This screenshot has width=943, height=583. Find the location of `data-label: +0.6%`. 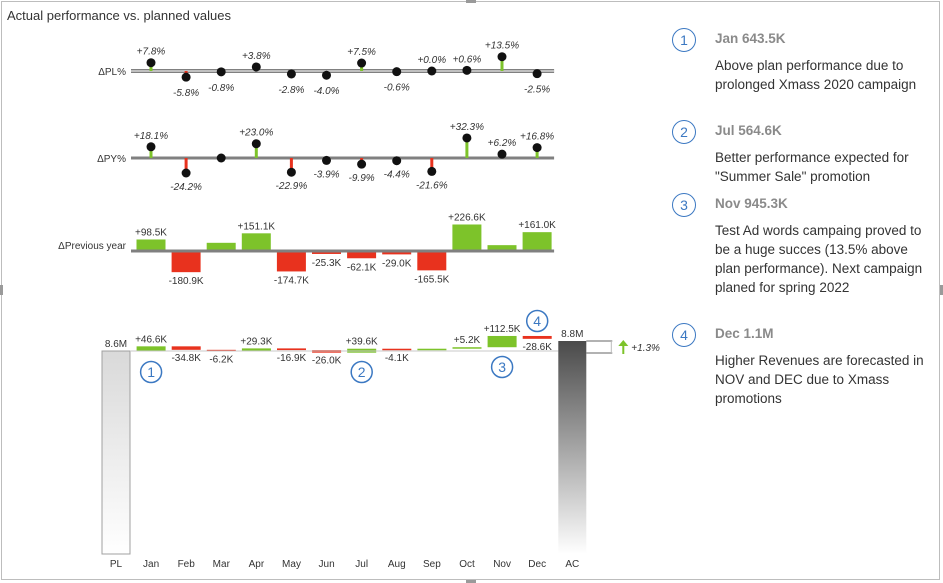

data-label: +0.6% is located at coordinates (467, 59).